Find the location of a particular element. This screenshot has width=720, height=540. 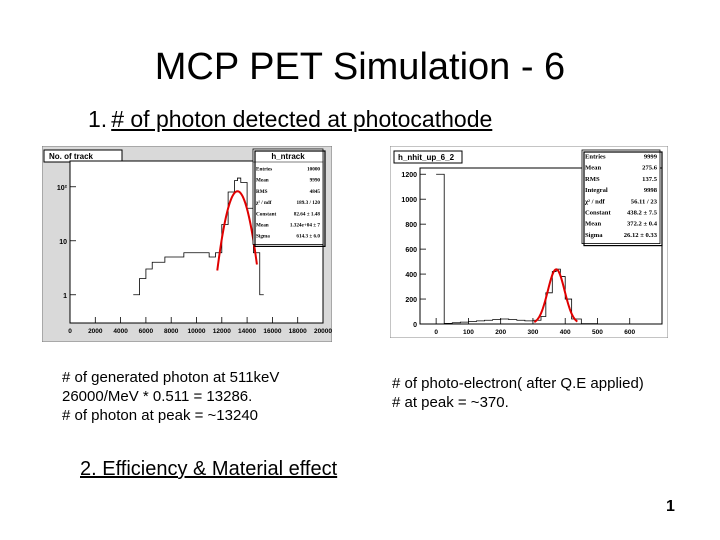

stats-value: 82.64 ± 1.48 is located at coordinates (307, 214).